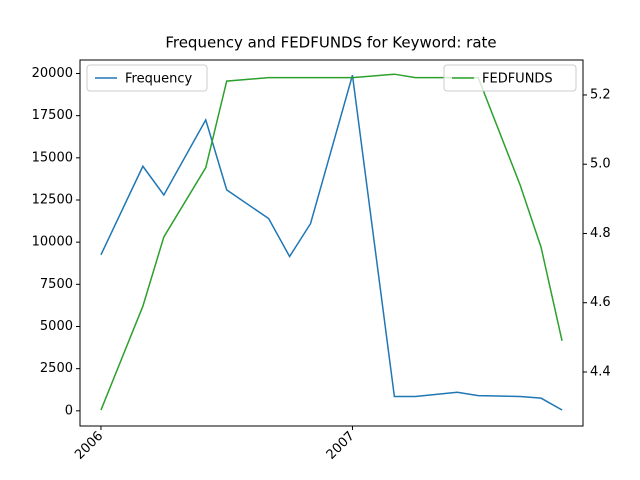 This screenshot has width=640, height=480. What do you see at coordinates (600, 371) in the screenshot?
I see `y2-tick-label: 4.4` at bounding box center [600, 371].